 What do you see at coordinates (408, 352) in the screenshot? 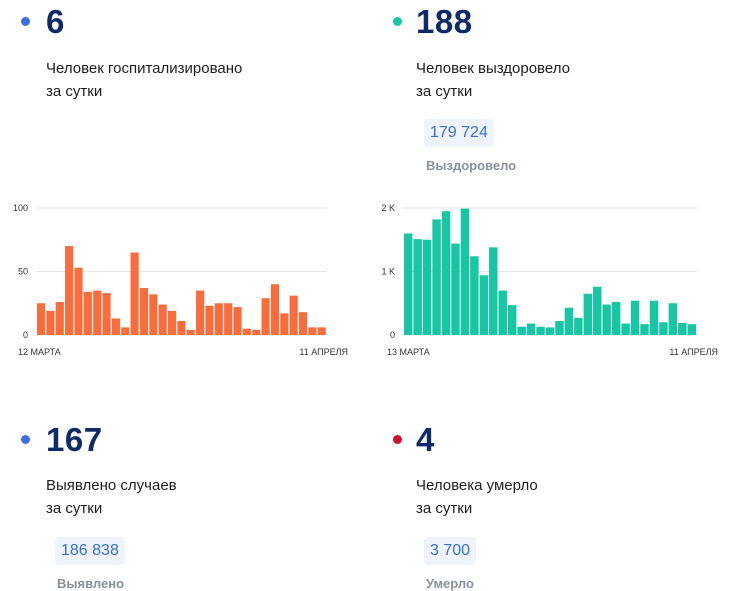
I see `x-start-label: 13 МАРТА` at bounding box center [408, 352].